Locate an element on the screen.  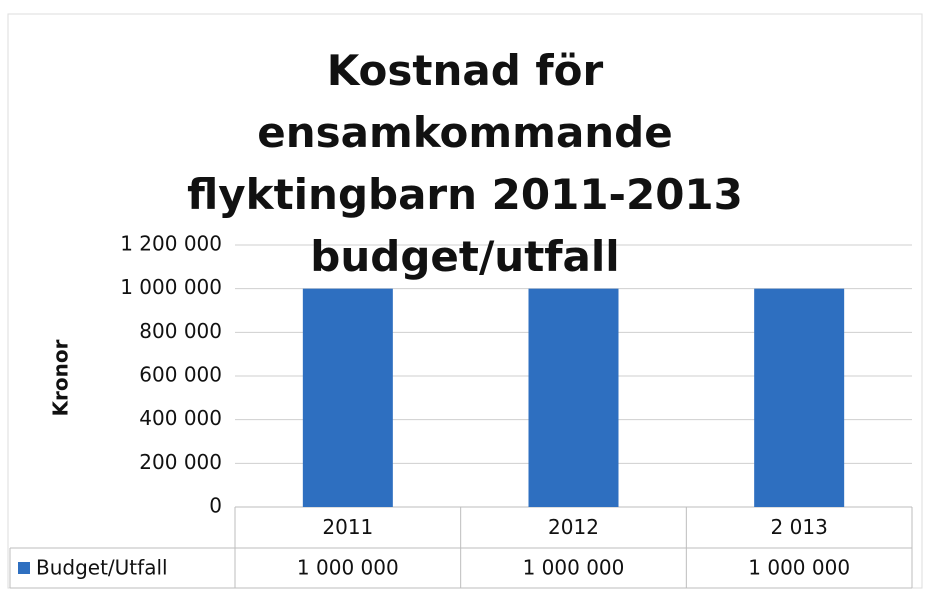
legend-label: Budget/Utfall is located at coordinates (102, 568).